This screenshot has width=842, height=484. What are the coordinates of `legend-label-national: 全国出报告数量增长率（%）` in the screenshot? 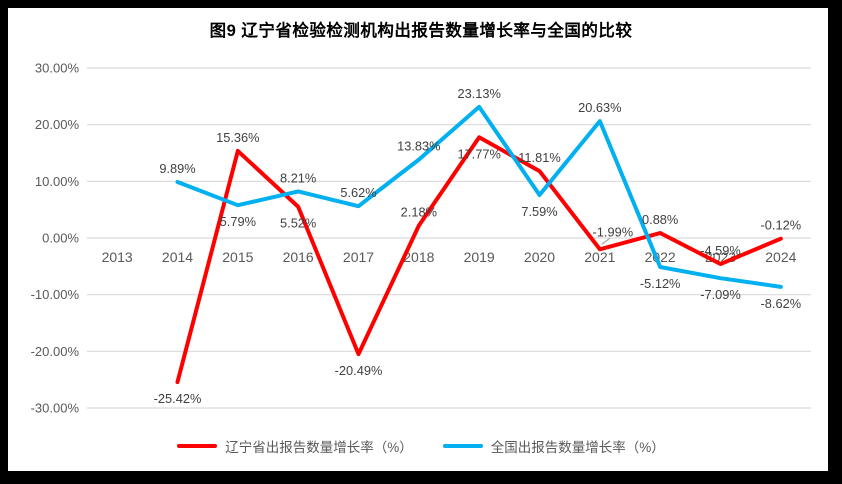 It's located at (577, 447).